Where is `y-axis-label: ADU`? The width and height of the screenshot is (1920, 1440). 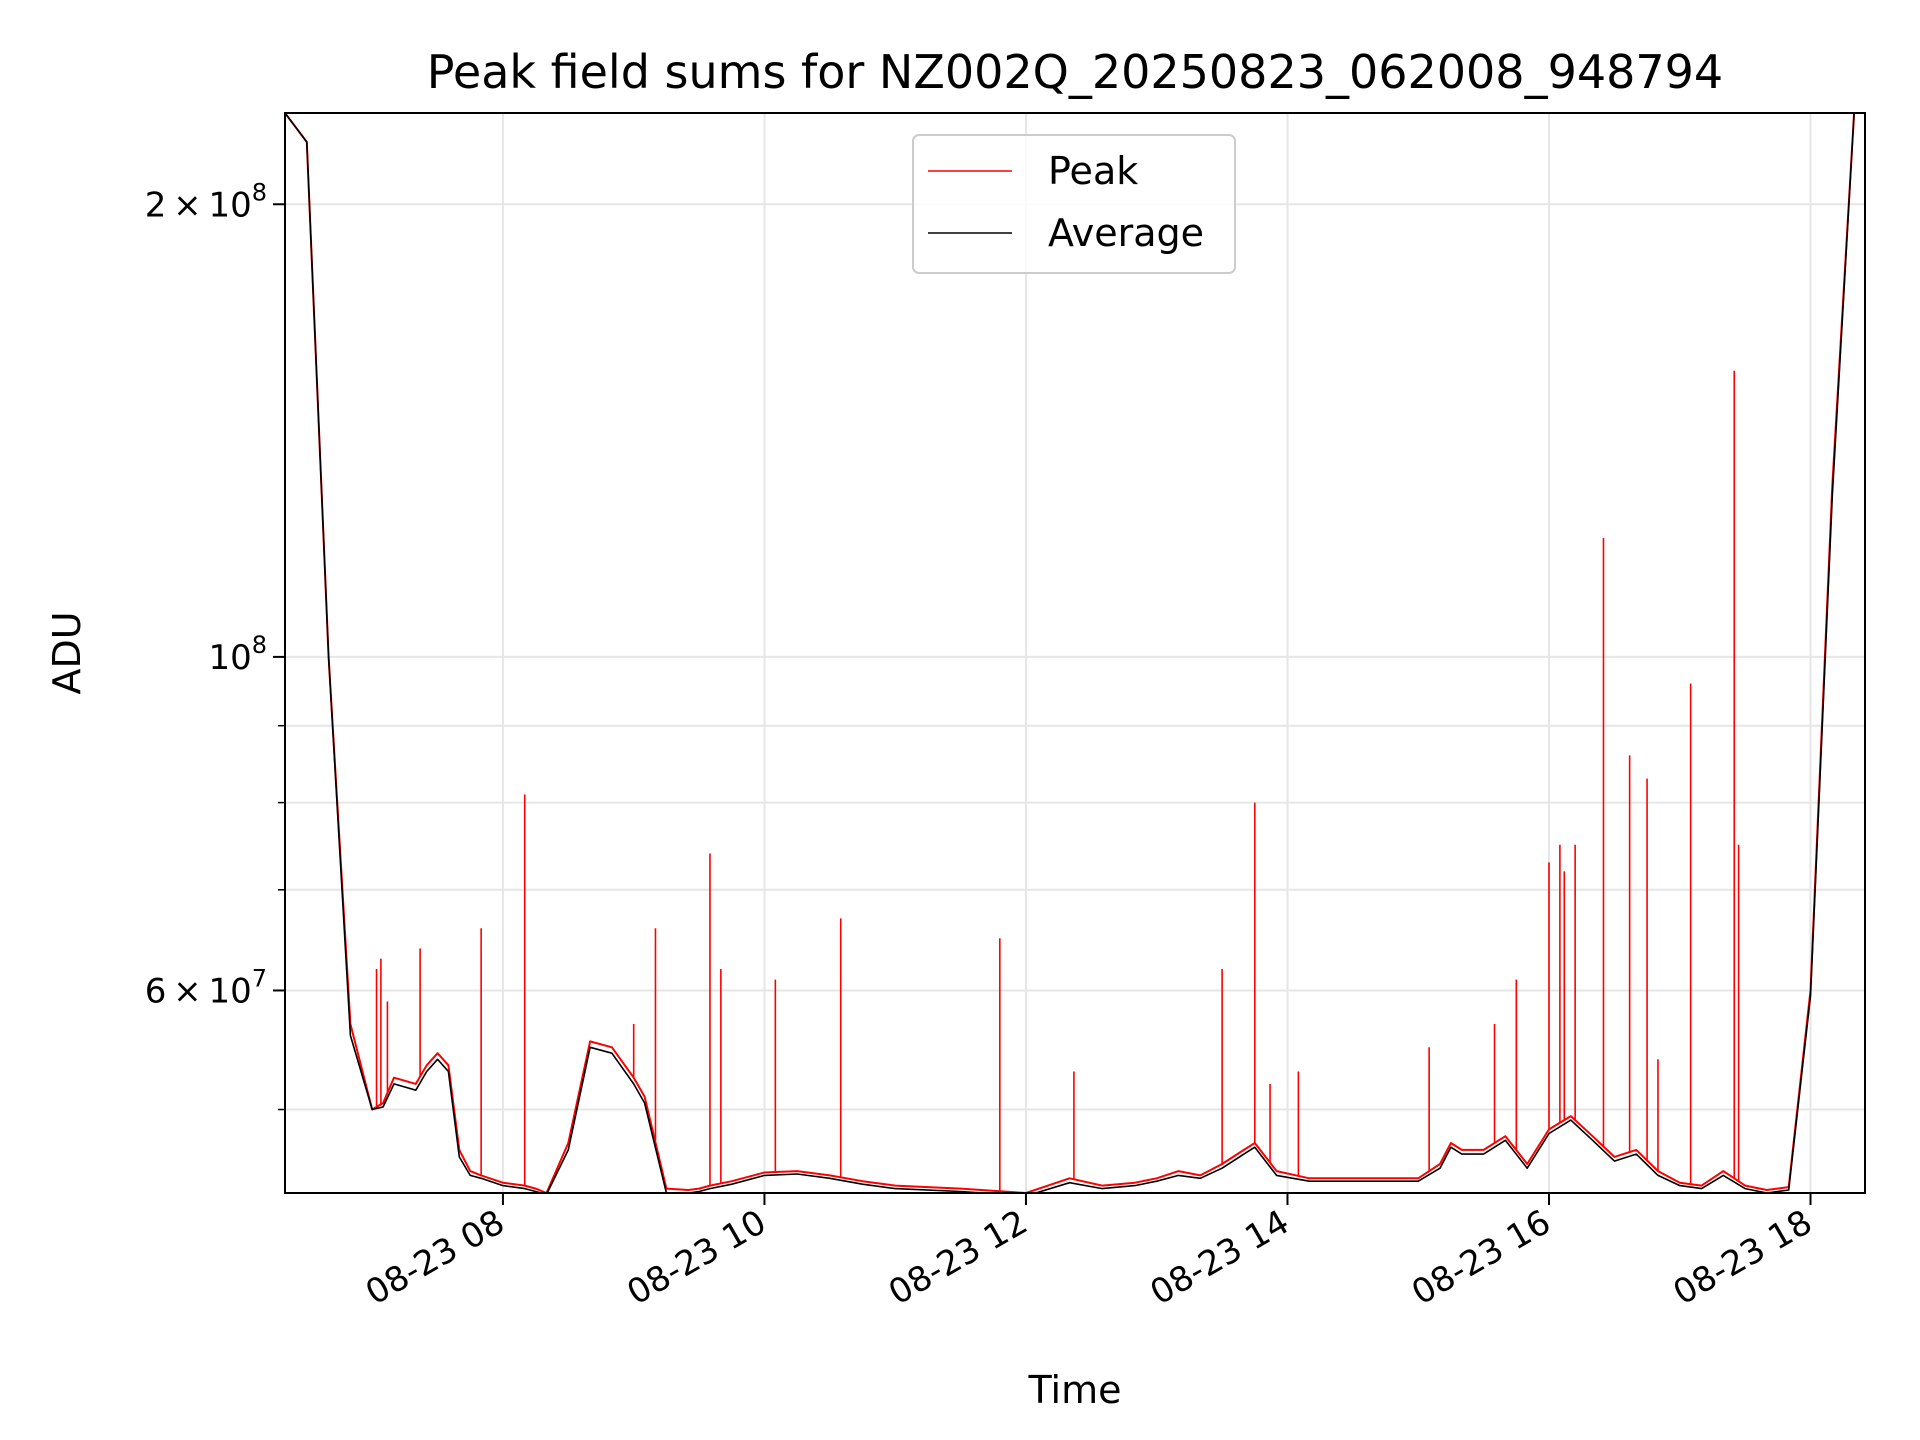
y-axis-label: ADU is located at coordinates (67, 652).